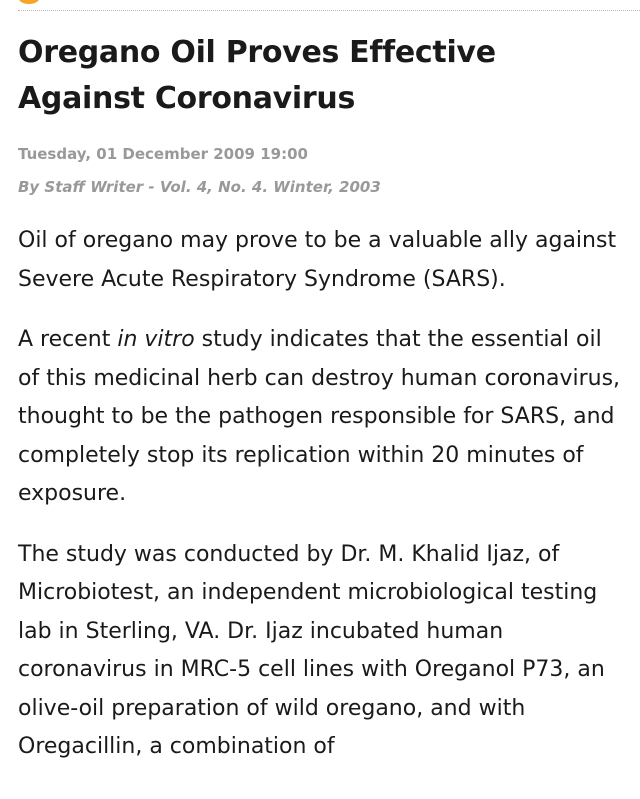 The height and width of the screenshot is (799, 640). What do you see at coordinates (257, 52) in the screenshot?
I see `article-title-line1: Oregano Oil Proves Effective` at bounding box center [257, 52].